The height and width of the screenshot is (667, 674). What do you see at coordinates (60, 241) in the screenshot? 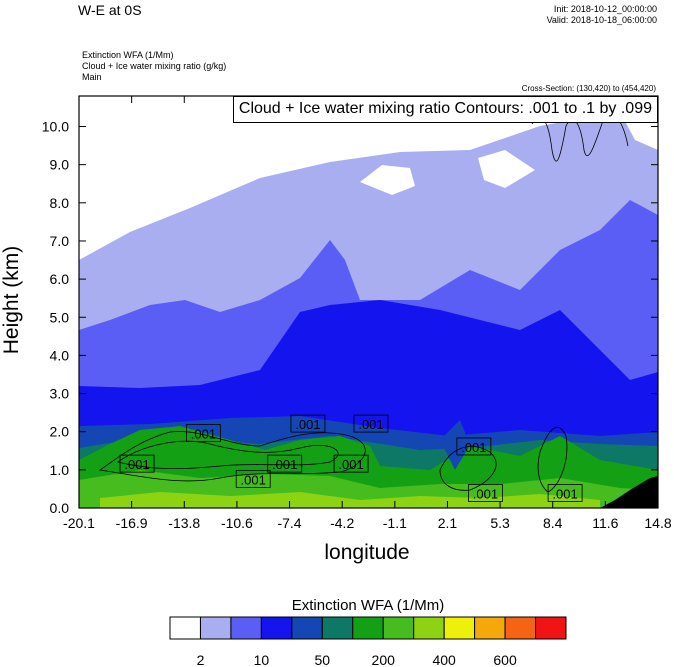
I see `y-tick-label: 7.0` at bounding box center [60, 241].